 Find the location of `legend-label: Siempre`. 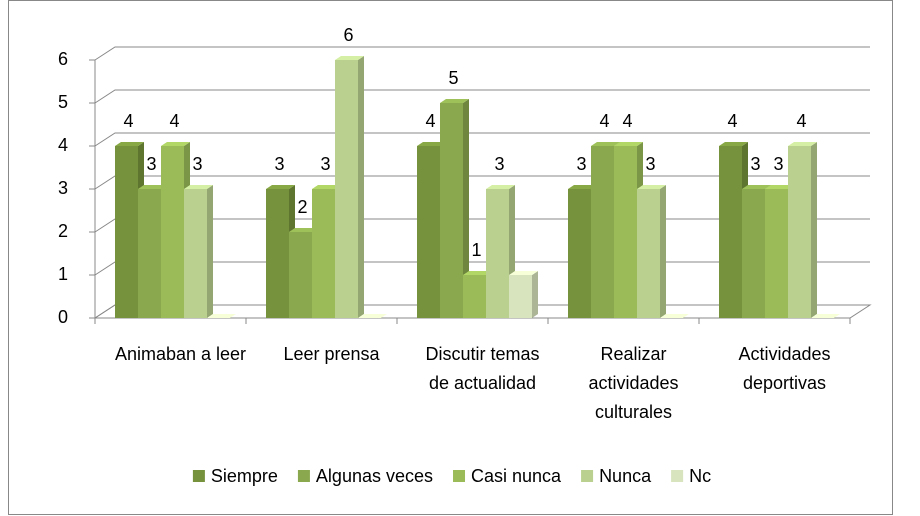

legend-label: Siempre is located at coordinates (244, 476).